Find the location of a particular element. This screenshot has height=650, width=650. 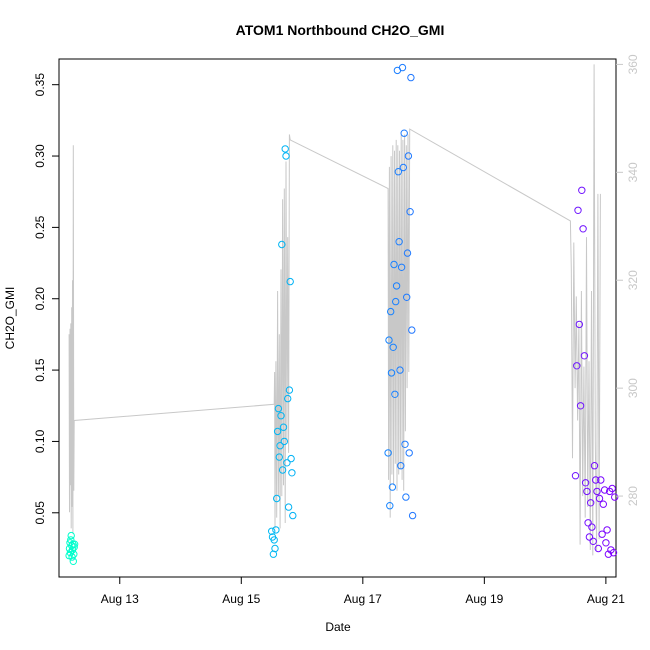

y2-tick-label: 360 is located at coordinates (633, 64).